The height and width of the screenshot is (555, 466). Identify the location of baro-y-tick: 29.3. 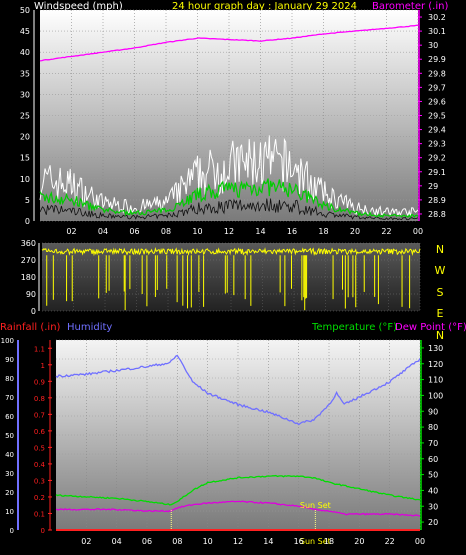
(437, 144).